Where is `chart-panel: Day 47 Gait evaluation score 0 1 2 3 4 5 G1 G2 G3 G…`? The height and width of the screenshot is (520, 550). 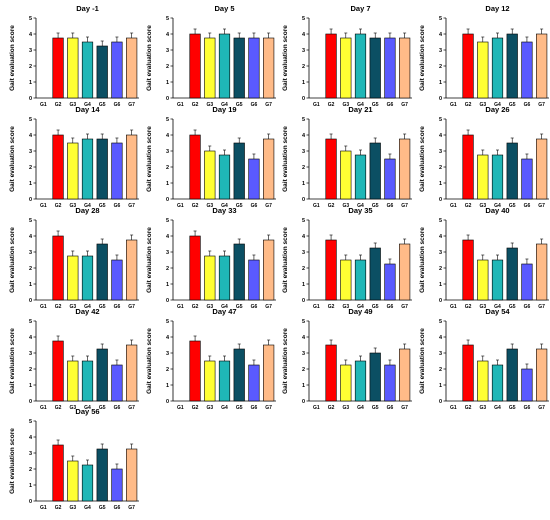 chart-panel: Day 47 Gait evaluation score 0 1 2 3 4 5 G1 G2 G3 G… is located at coordinates (211, 359).